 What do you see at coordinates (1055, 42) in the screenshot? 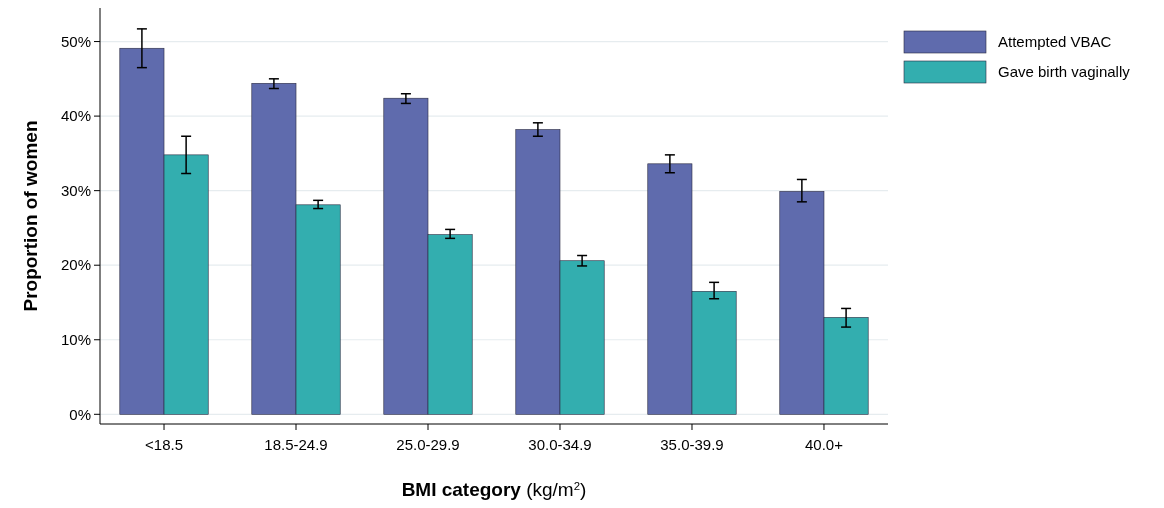
I see `text: Attempted VBAC` at bounding box center [1055, 42].